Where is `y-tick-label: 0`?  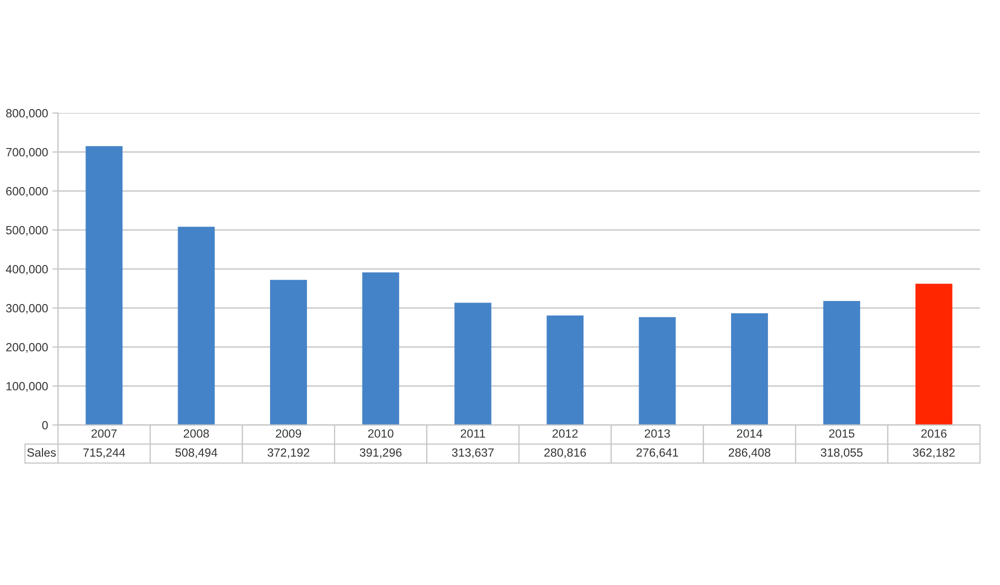
y-tick-label: 0 is located at coordinates (45, 425).